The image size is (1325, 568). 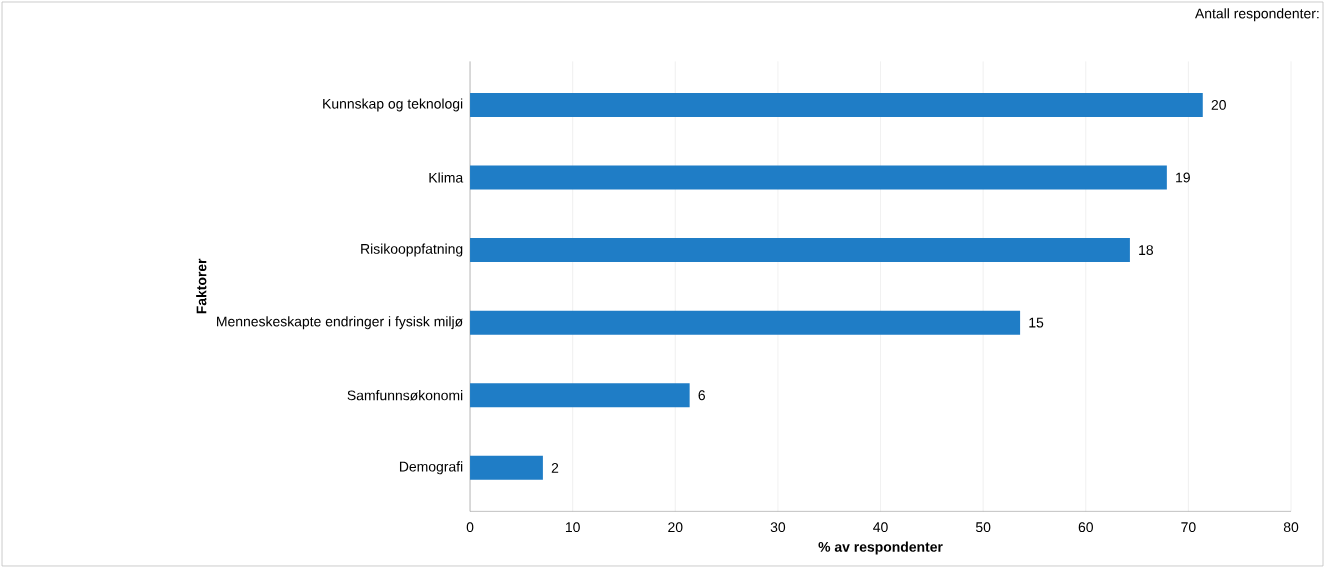 What do you see at coordinates (470, 527) in the screenshot?
I see `x-tick-label: 0` at bounding box center [470, 527].